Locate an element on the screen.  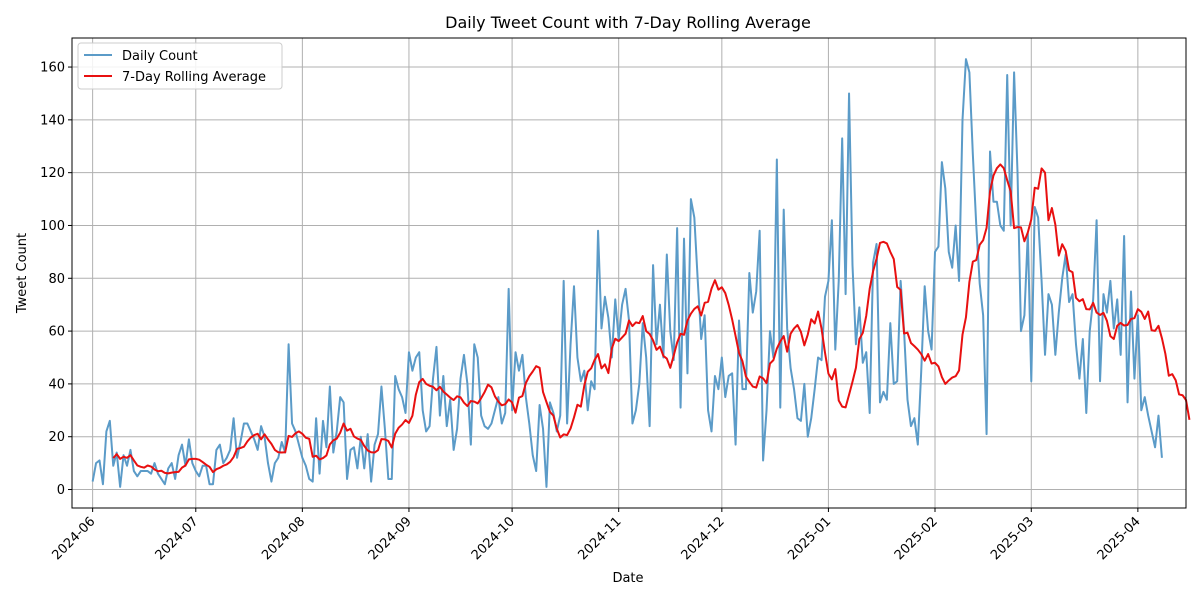
y-axis: 0 20 40 60 80 100 120 140 160 is located at coordinates (56, 279).